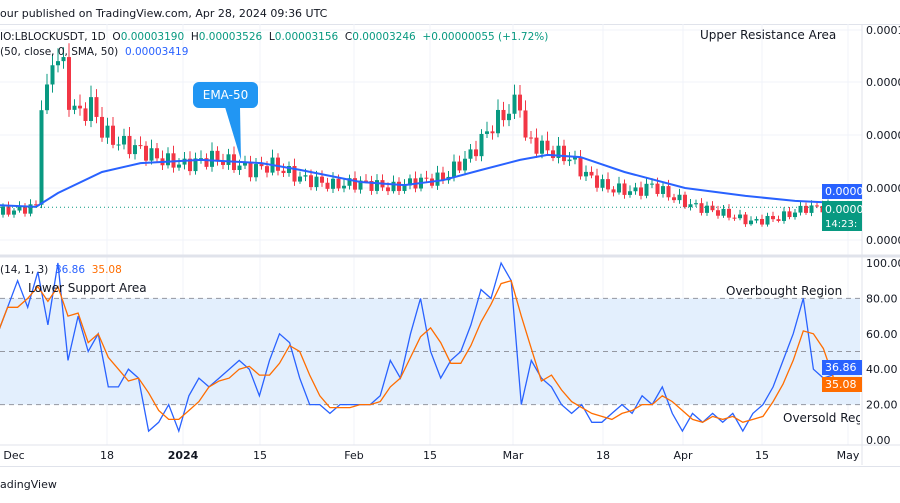  I want to click on lower-support-label: Lower Support Area, so click(87, 288).